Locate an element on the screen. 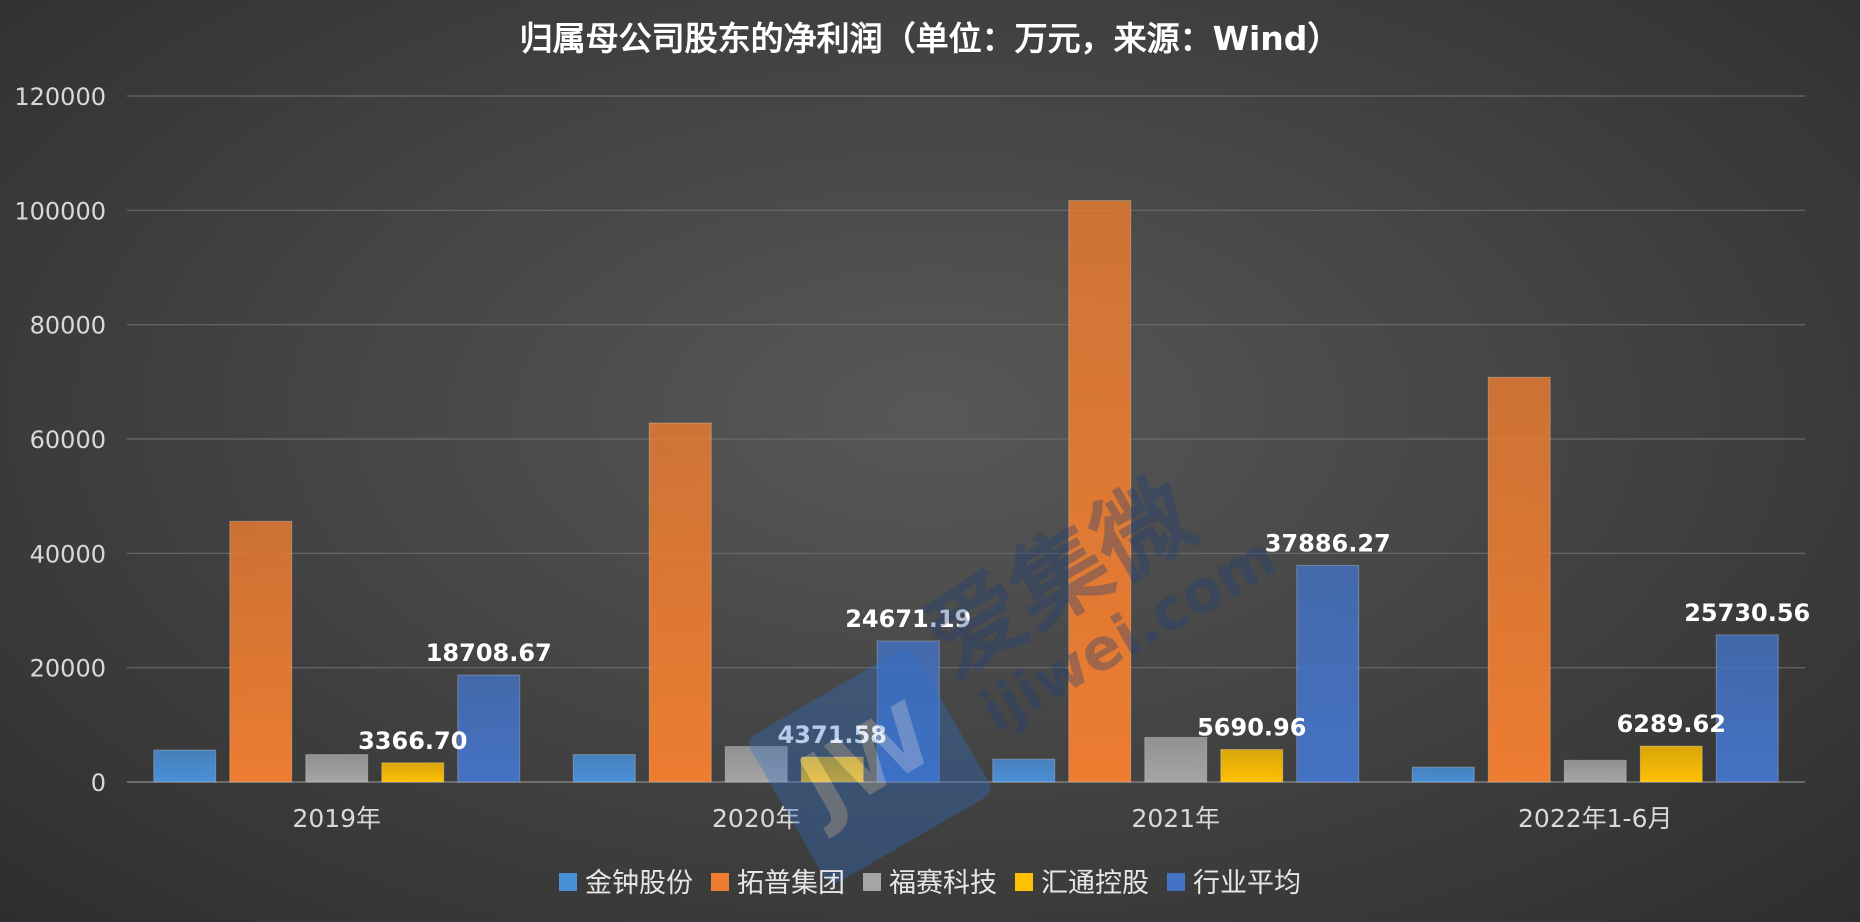 This screenshot has height=922, width=1860. chart-title: 归属母公司股东的净利润（单位：万元，来源：Wind） is located at coordinates (930, 38).